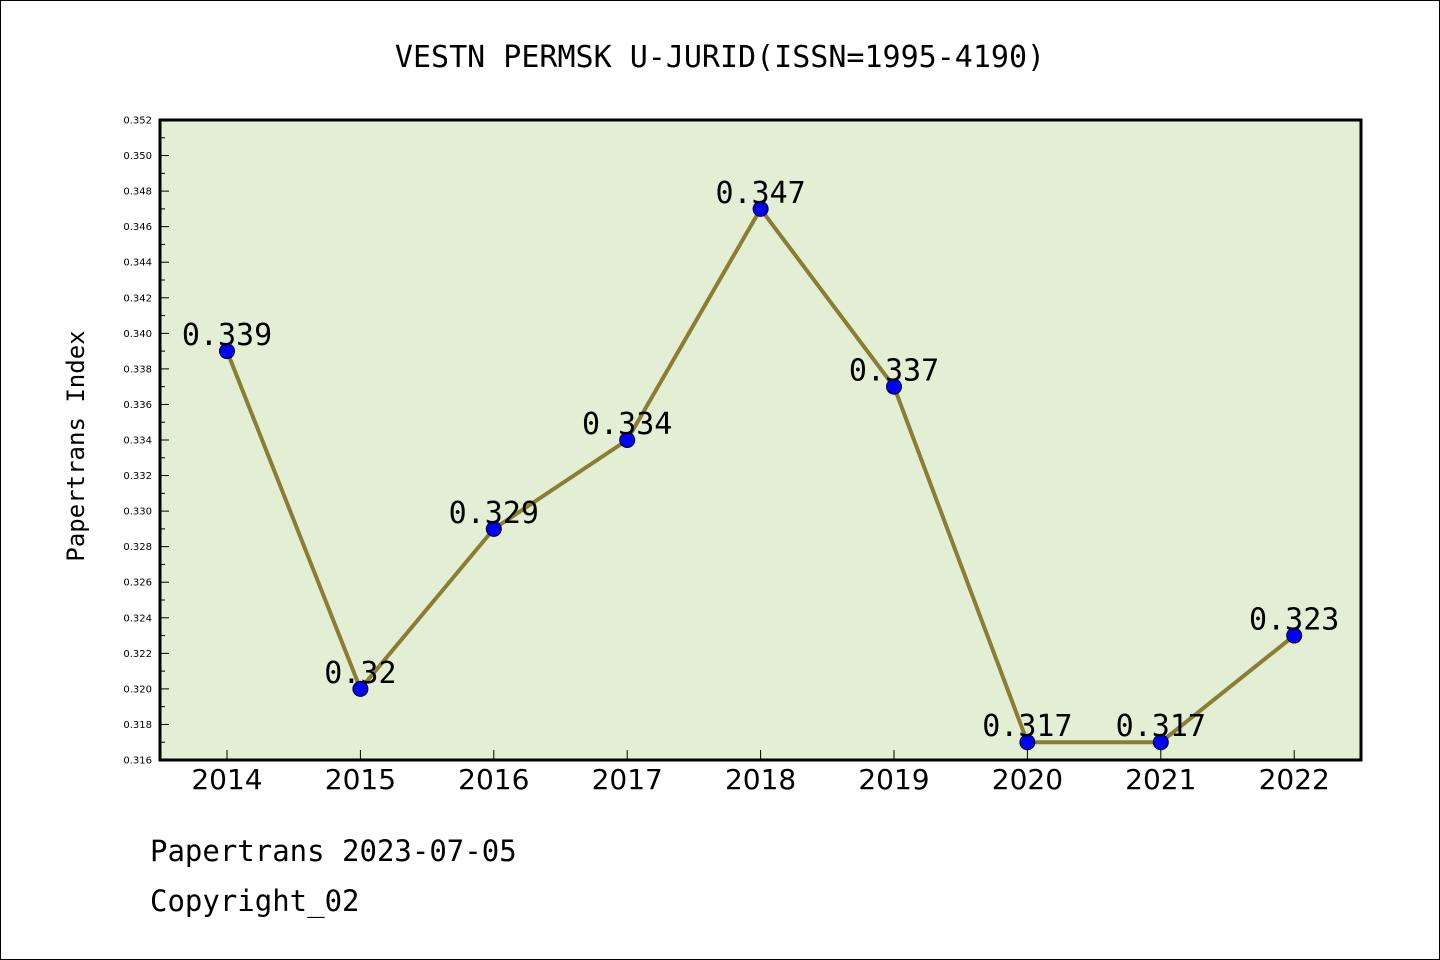  Describe the element at coordinates (137, 405) in the screenshot. I see `y-tick-label: 0.336` at that location.